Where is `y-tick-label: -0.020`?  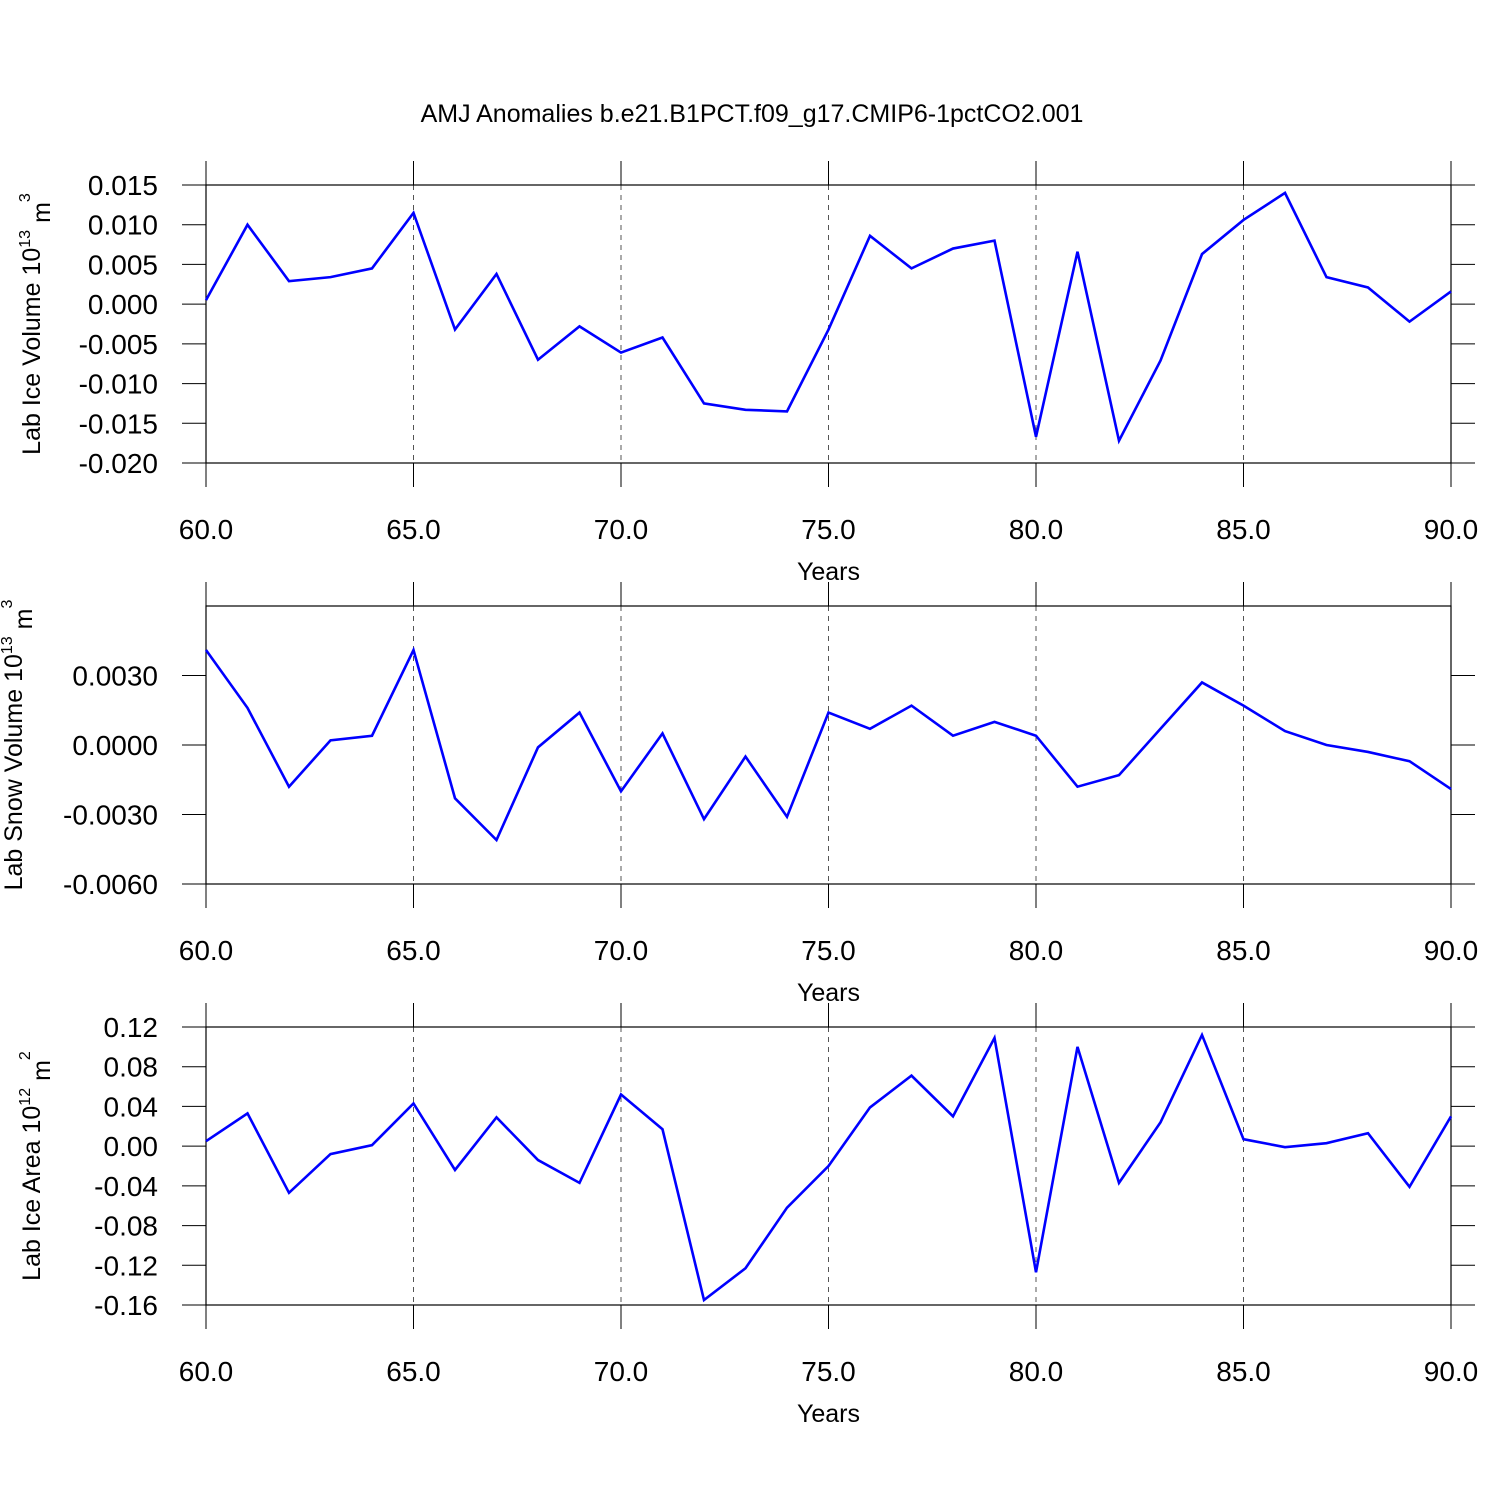
y-tick-label: -0.020 is located at coordinates (118, 463).